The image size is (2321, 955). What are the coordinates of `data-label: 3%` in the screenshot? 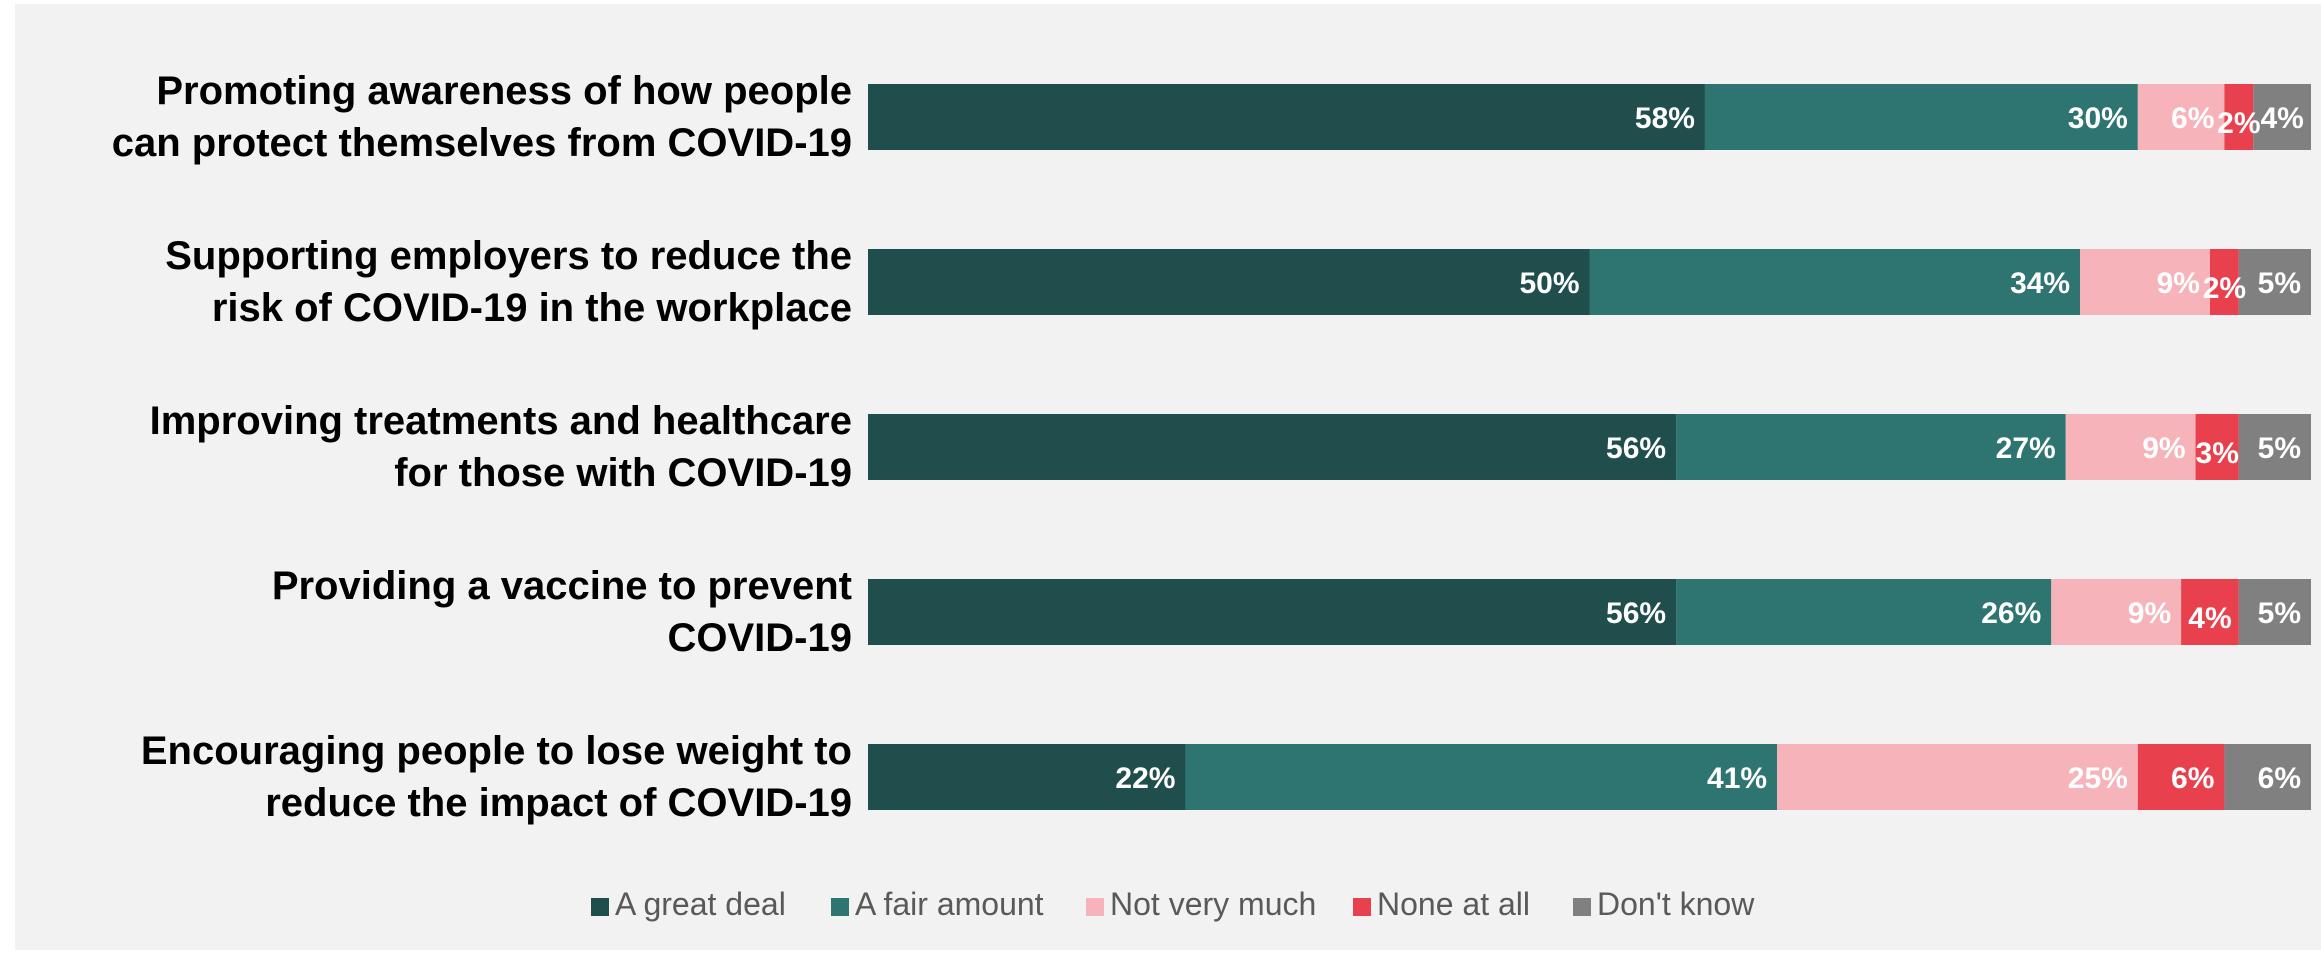 It's located at (2217, 453).